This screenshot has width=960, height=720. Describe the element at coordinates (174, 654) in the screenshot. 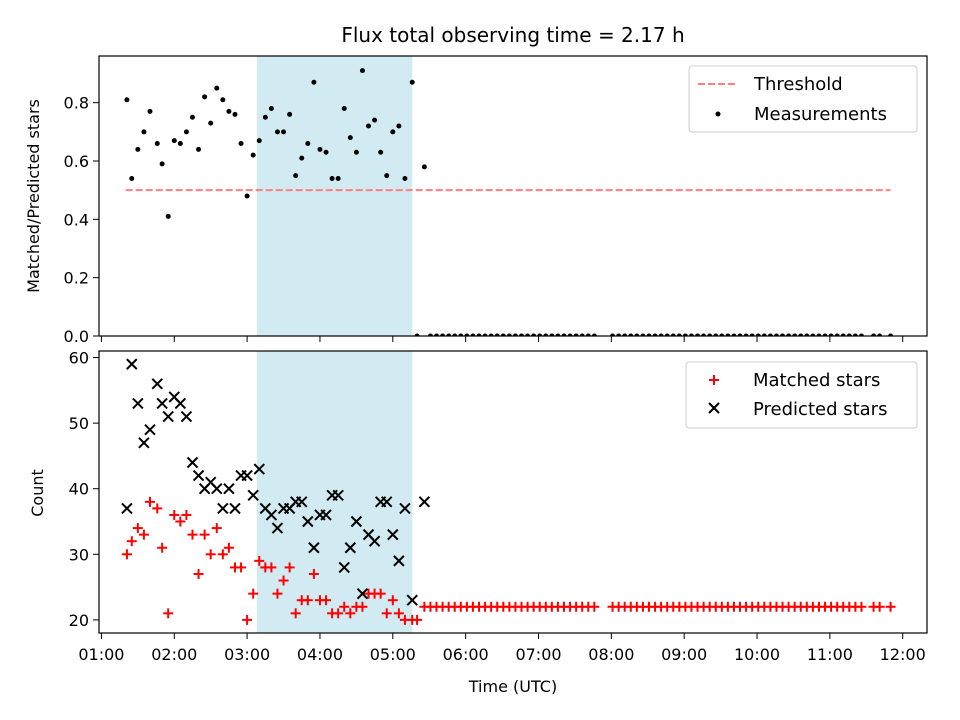

I see `x-tick-label: 02:00` at that location.